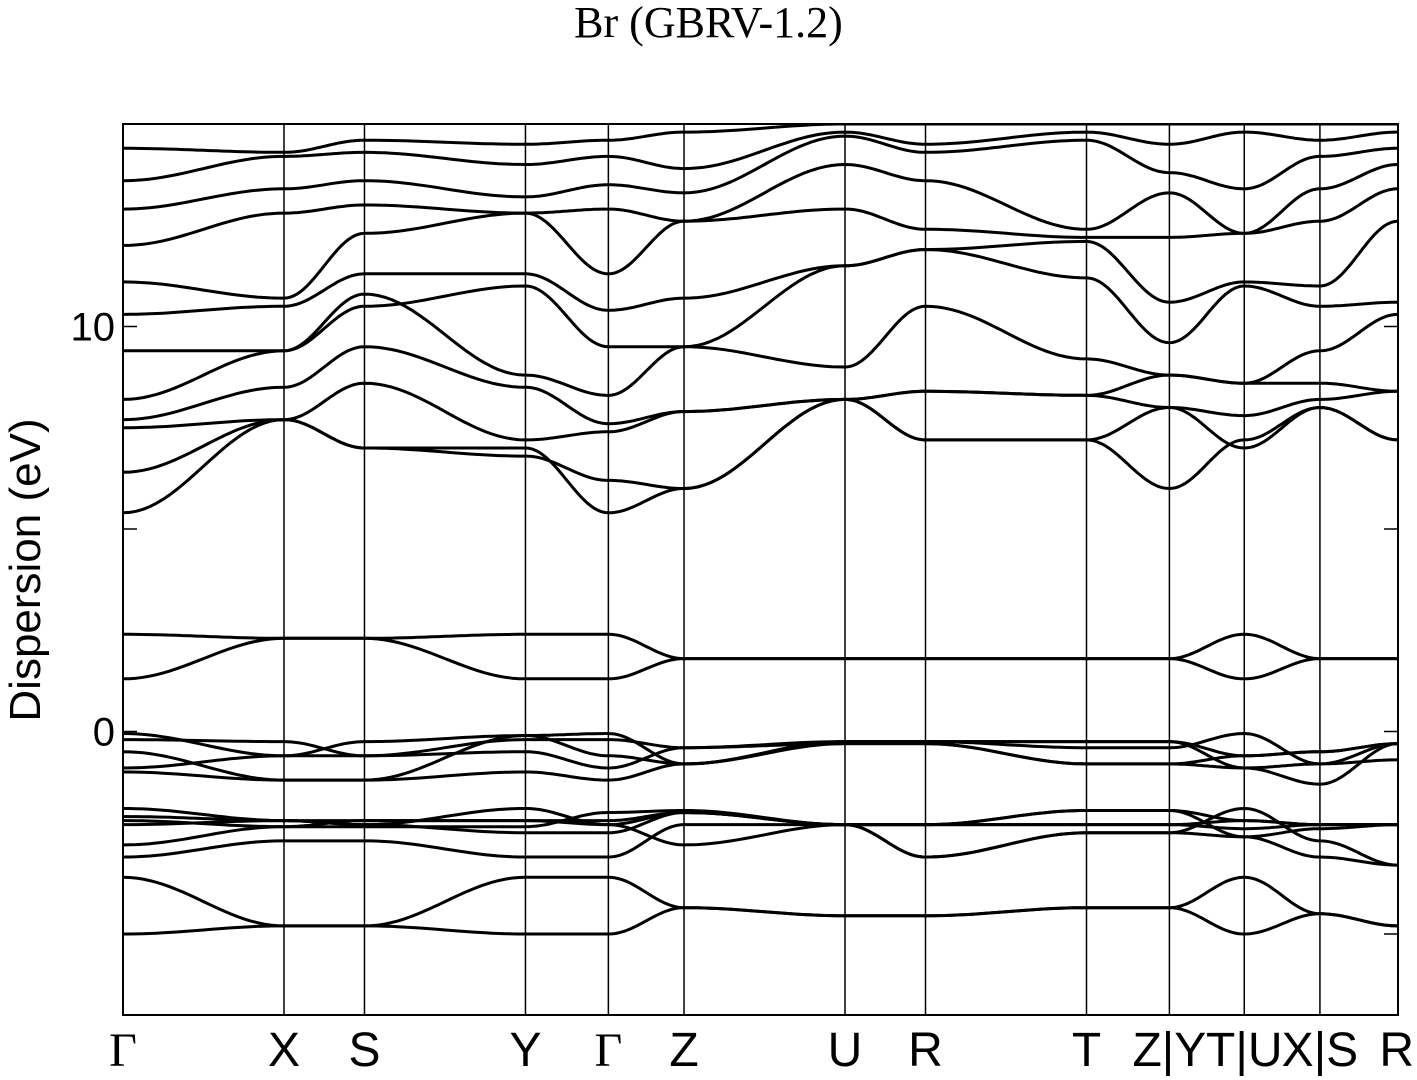 The height and width of the screenshot is (1080, 1417). Describe the element at coordinates (761, 1050) in the screenshot. I see `x-axis-symmetry-labels: Γ X S Y Γ Z U R T Z|Y T|U X|S R` at that location.